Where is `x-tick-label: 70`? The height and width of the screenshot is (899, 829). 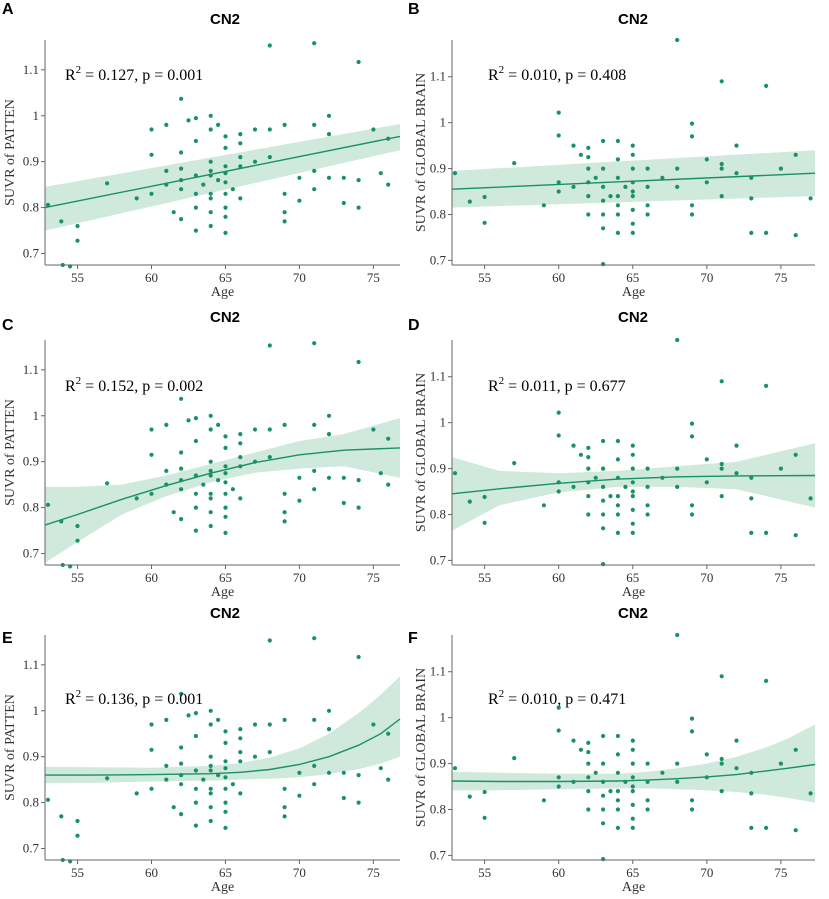 x-tick-label: 70 is located at coordinates (299, 872).